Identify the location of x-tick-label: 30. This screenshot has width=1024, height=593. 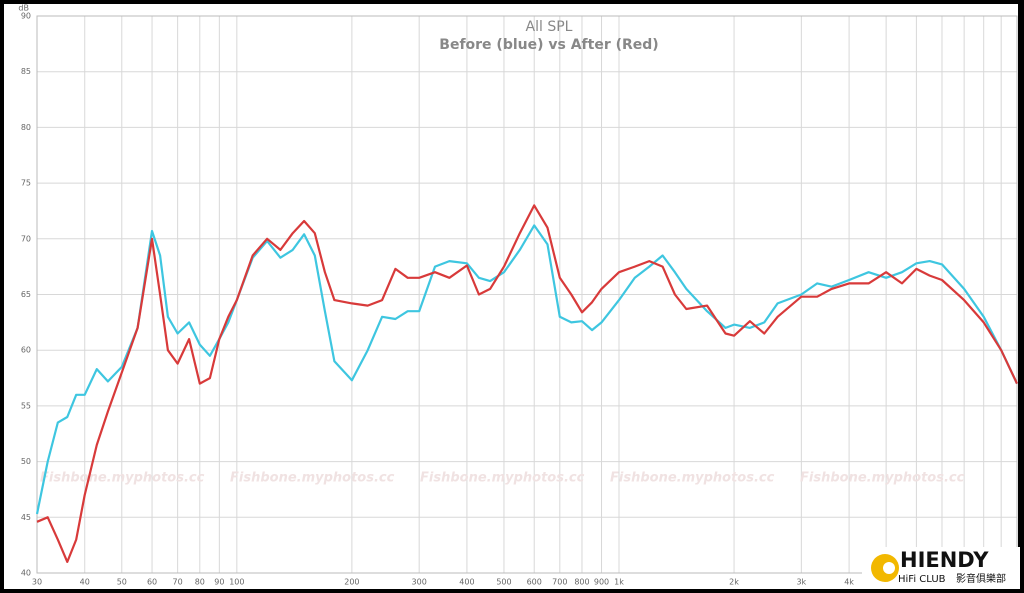
(37, 582).